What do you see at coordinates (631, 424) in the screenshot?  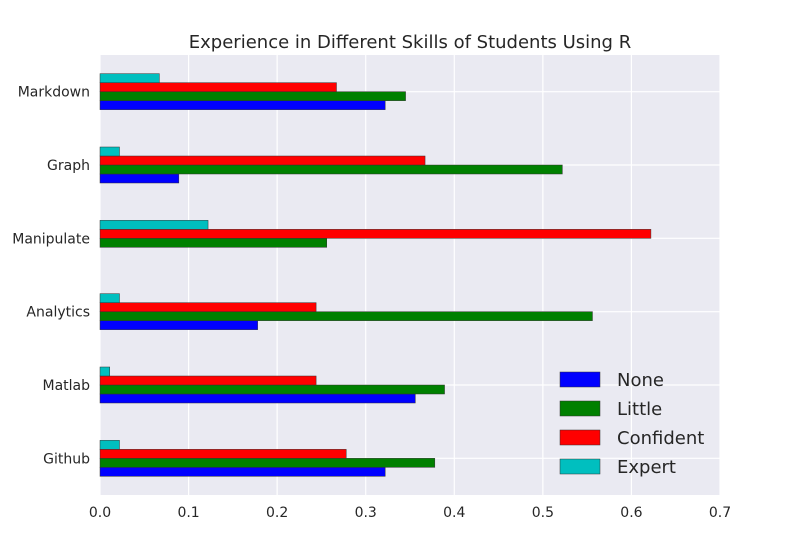 I see `legend: None Little Confident Expert` at bounding box center [631, 424].